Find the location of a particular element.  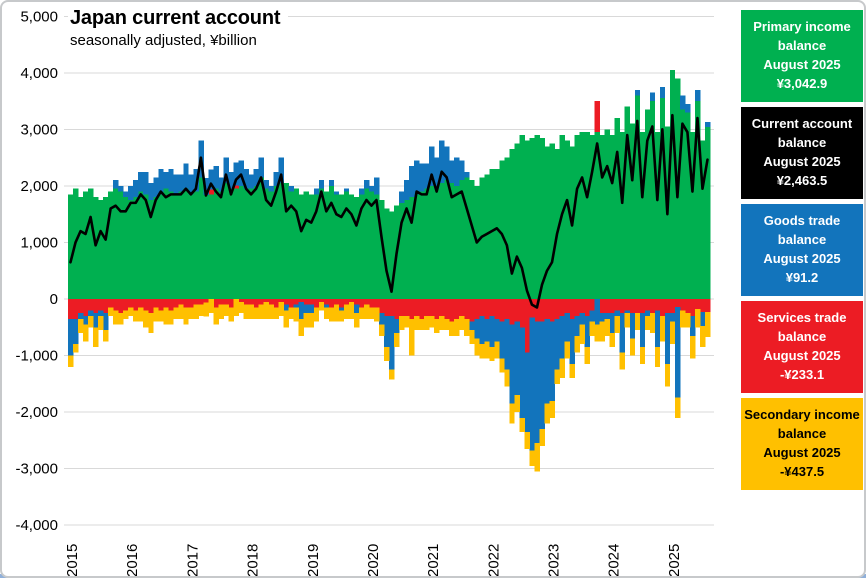

legend-box-goods-trade: Goods trade balance August 2025 ¥91.2 is located at coordinates (802, 250).